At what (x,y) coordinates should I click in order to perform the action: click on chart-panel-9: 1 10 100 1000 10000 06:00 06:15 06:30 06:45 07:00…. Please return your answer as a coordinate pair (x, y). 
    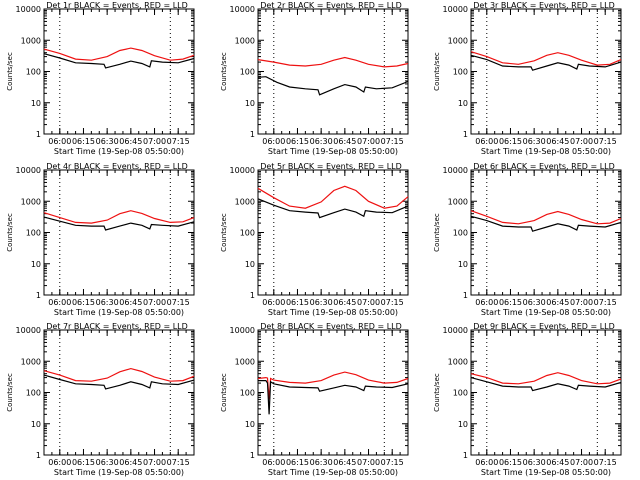
    Looking at the image, I should click on (527, 399).